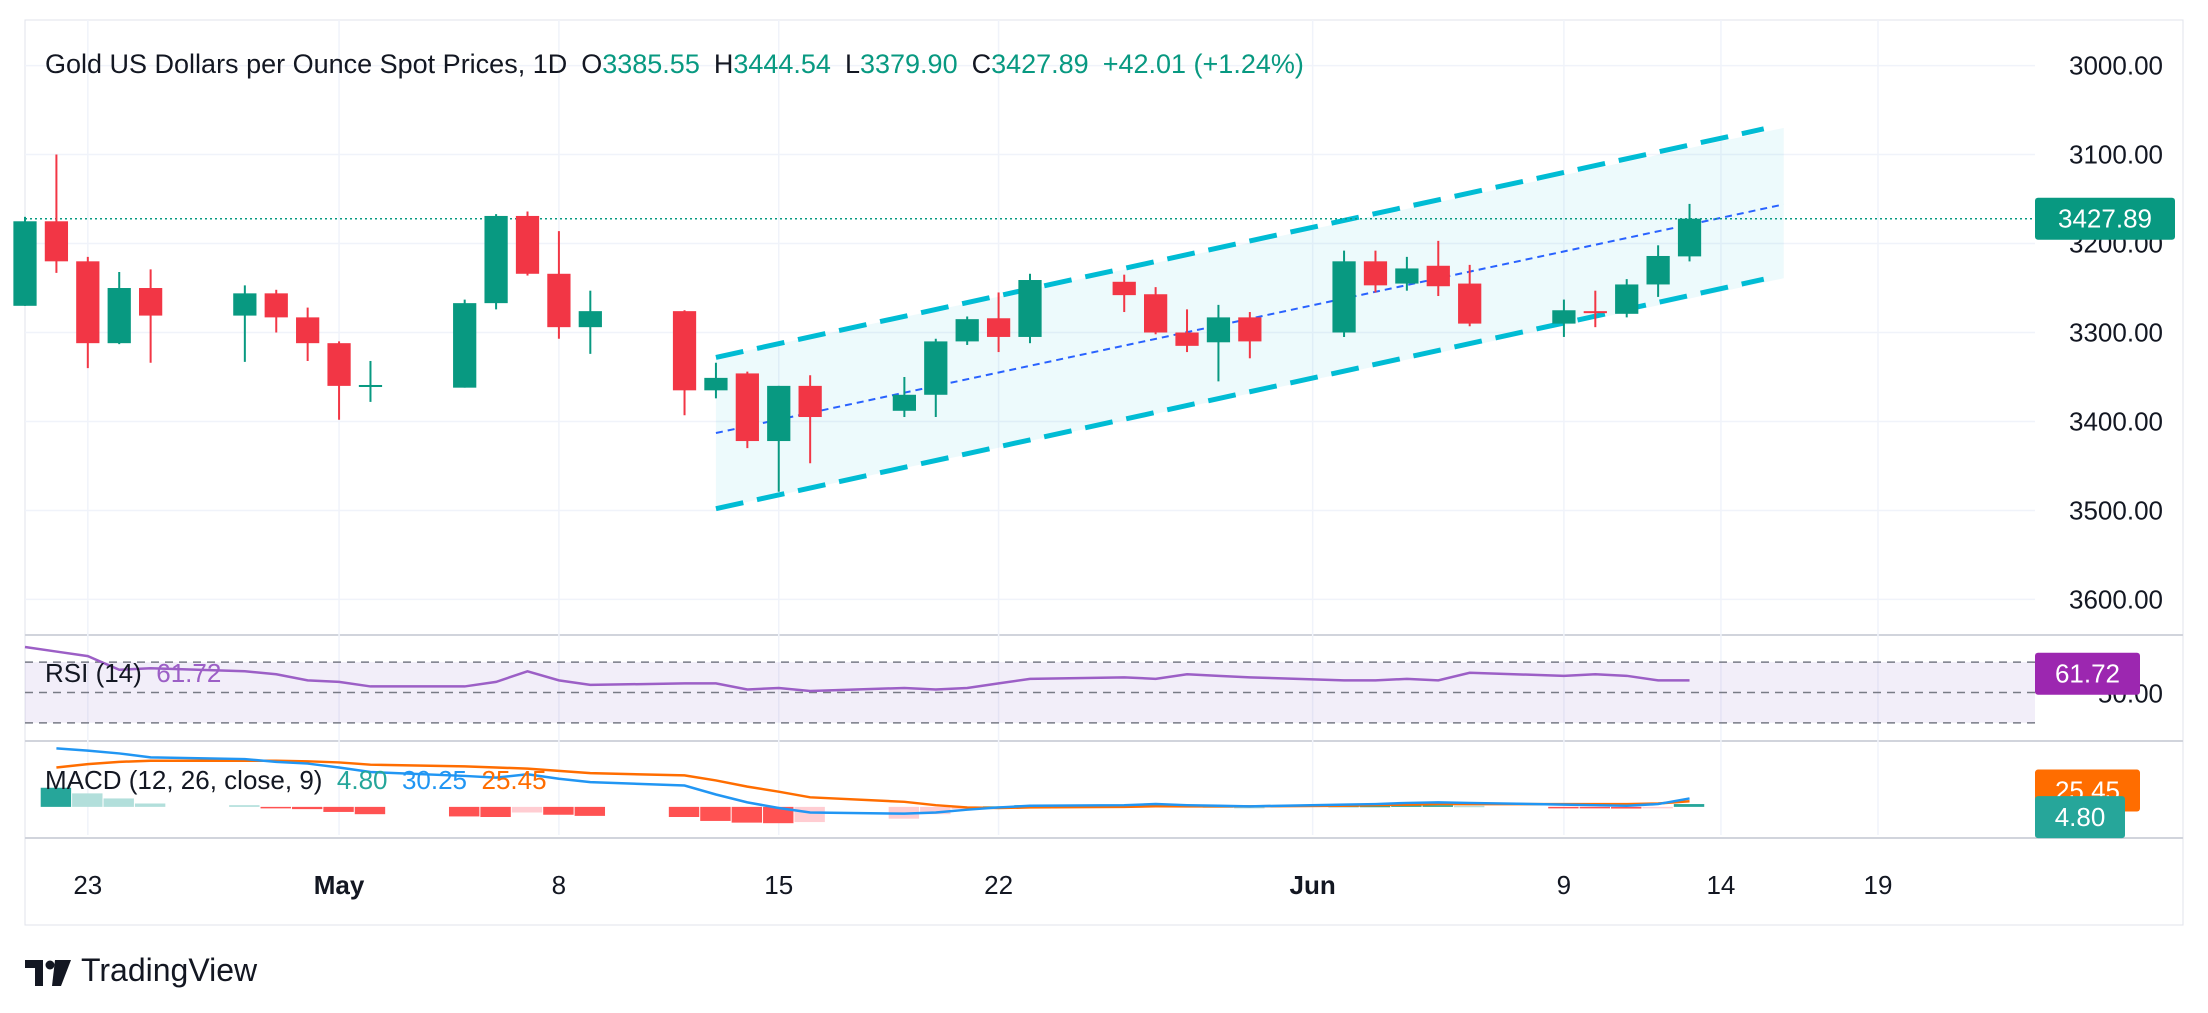 This screenshot has height=1013, width=2208. I want to click on macd-pane, so click(872, 785).